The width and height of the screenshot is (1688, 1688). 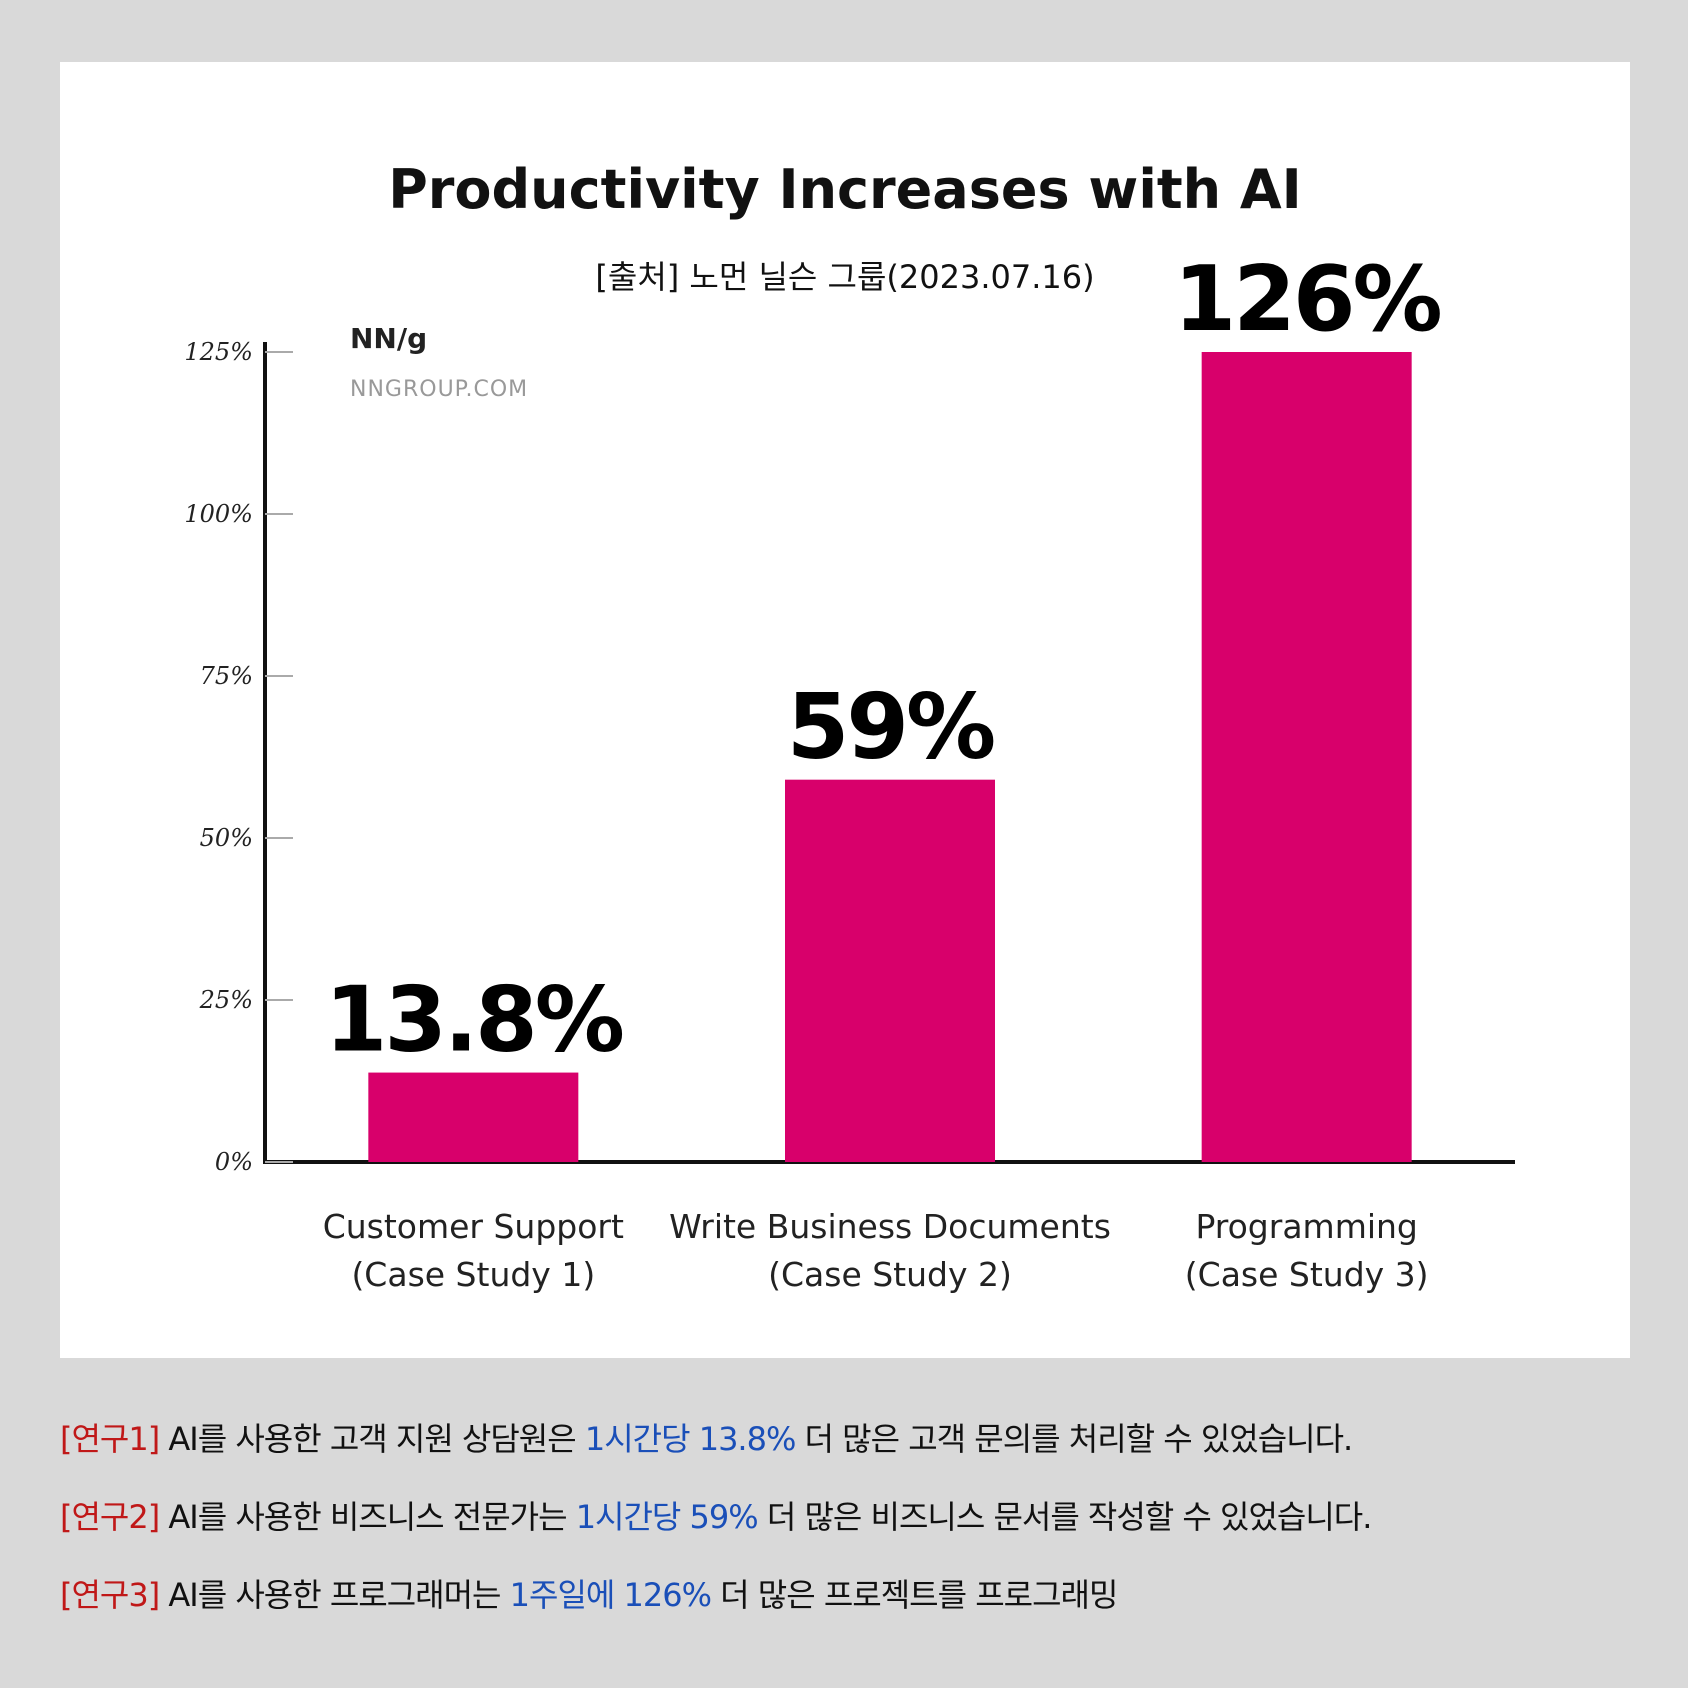 I want to click on data-label: 126%, so click(x=1307, y=299).